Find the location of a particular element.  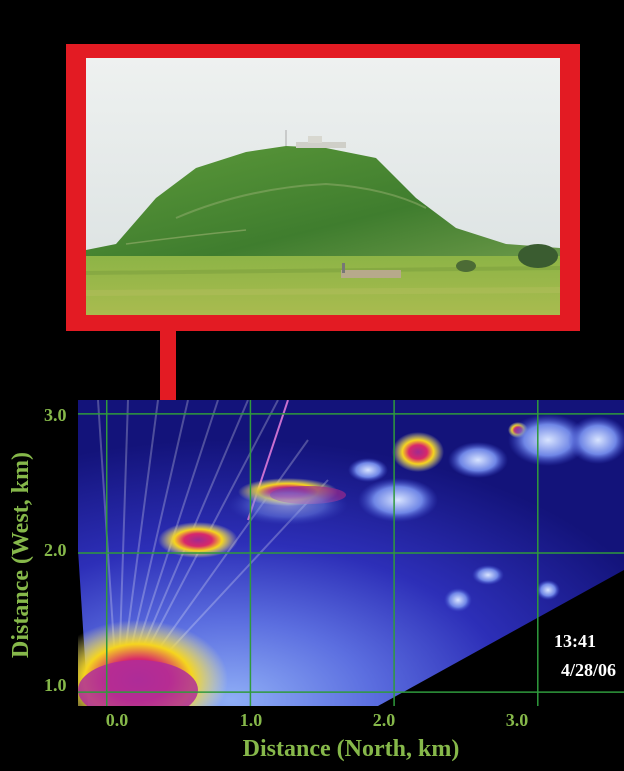

y-tick-label: 1.0 is located at coordinates (55, 685).